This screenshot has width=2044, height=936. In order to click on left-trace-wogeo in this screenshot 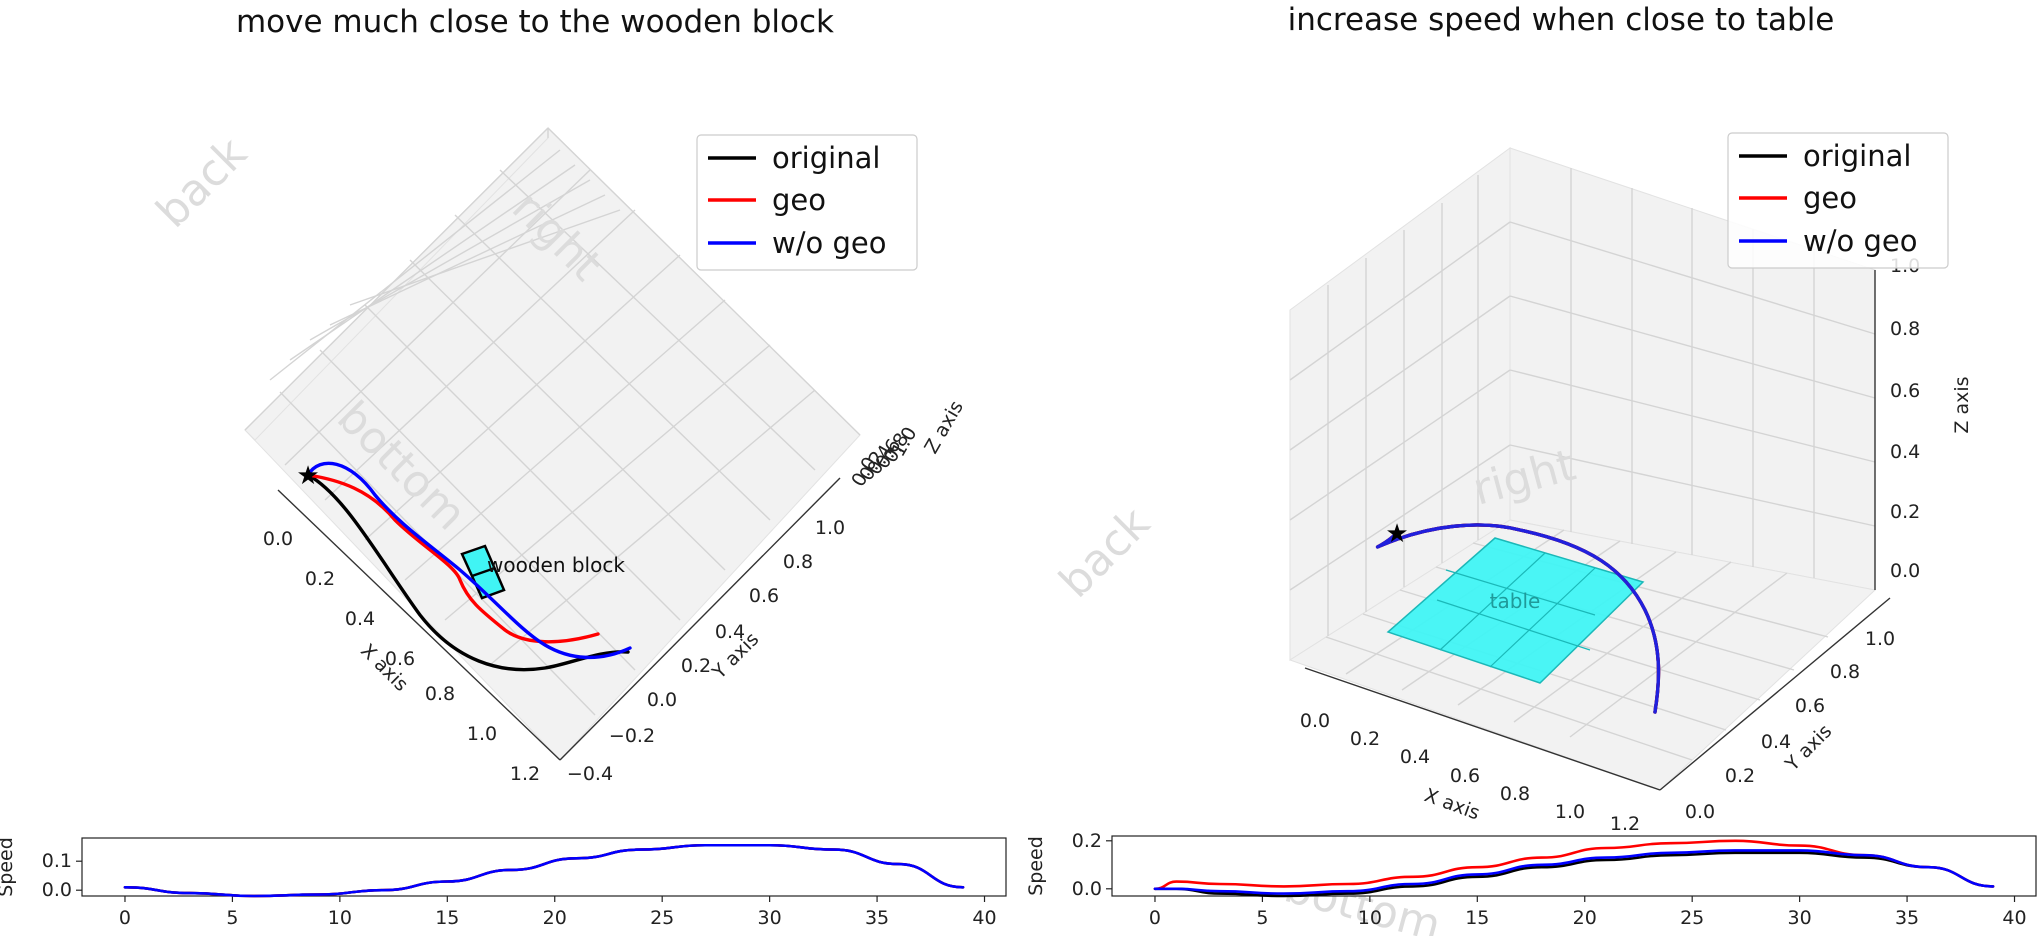, I will do `click(469, 560)`.